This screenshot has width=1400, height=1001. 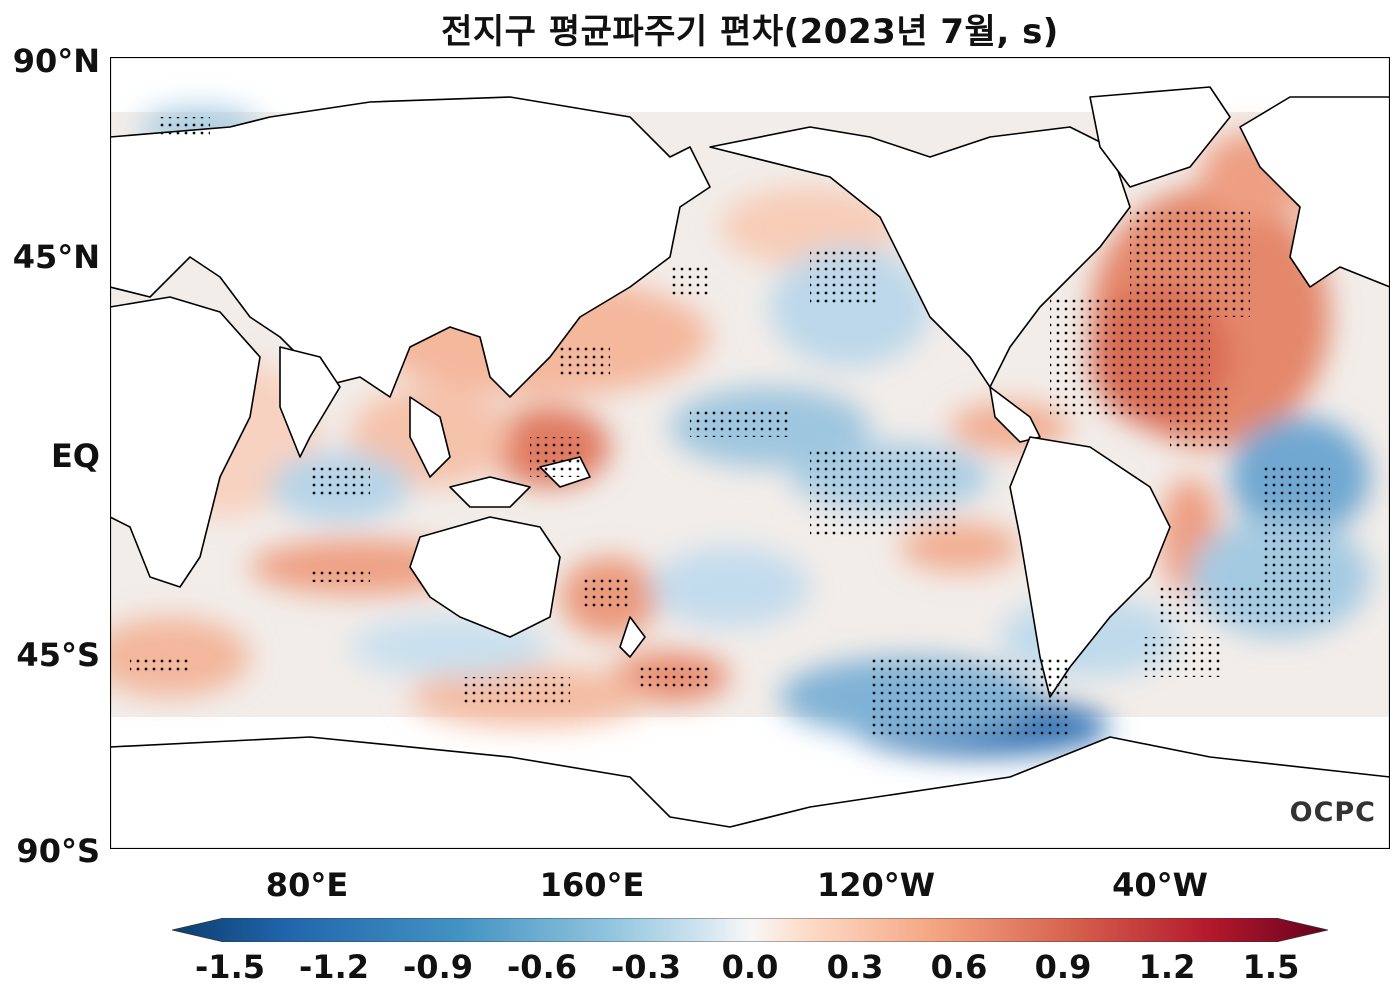 I want to click on colorbar-tick-9: 1.2, so click(x=1167, y=967).